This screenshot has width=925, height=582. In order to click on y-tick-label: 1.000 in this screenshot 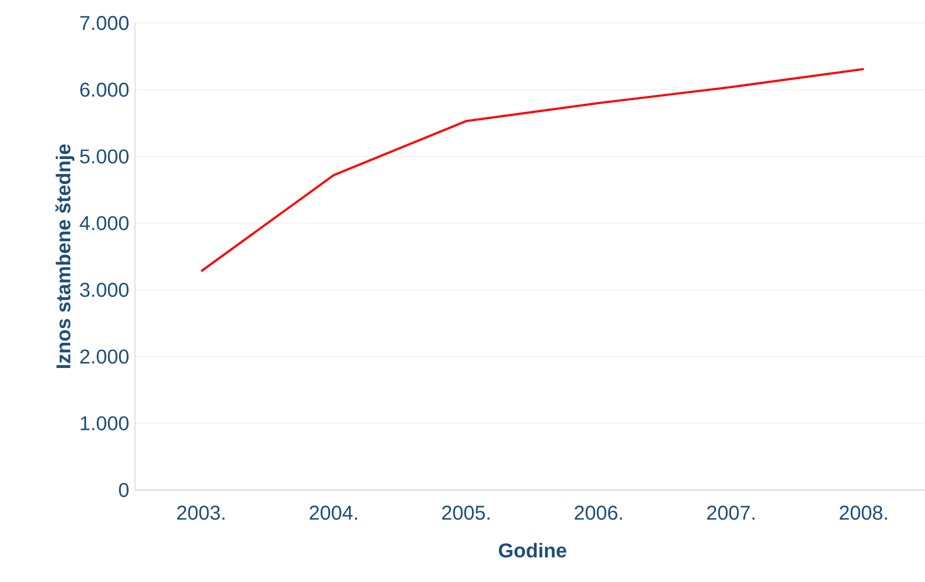, I will do `click(104, 423)`.